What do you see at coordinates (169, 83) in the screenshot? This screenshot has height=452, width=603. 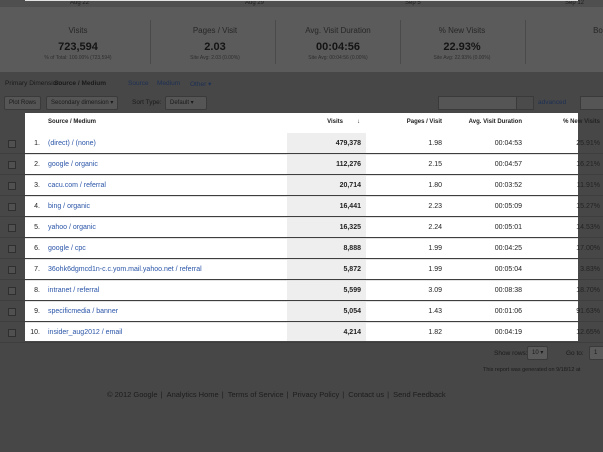 I see `dimension-option: Medium` at bounding box center [169, 83].